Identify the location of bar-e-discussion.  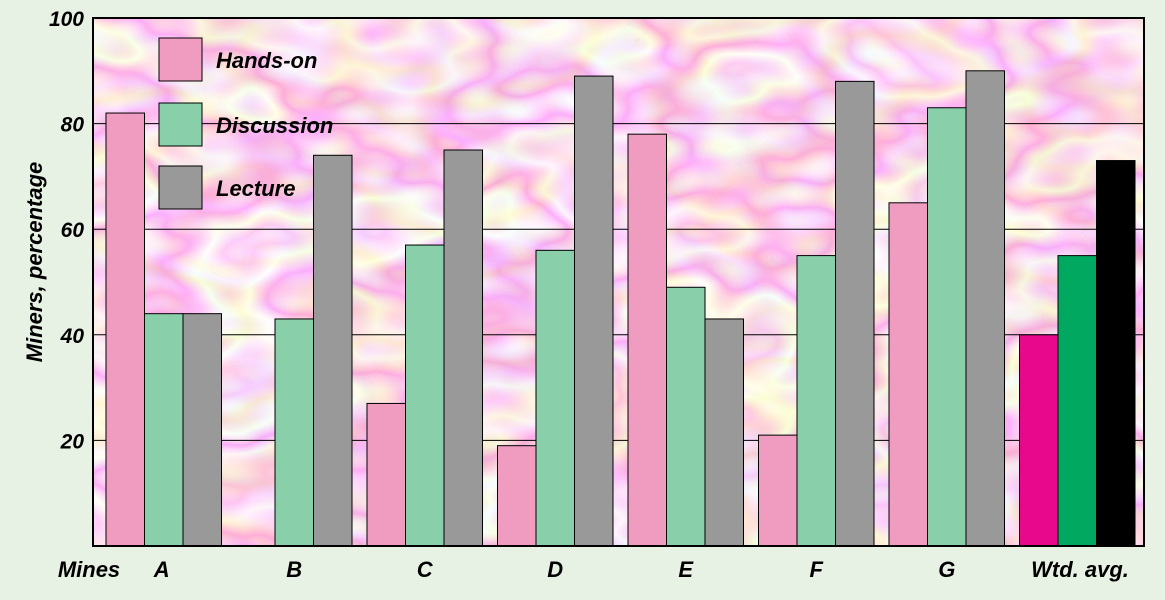
(686, 416).